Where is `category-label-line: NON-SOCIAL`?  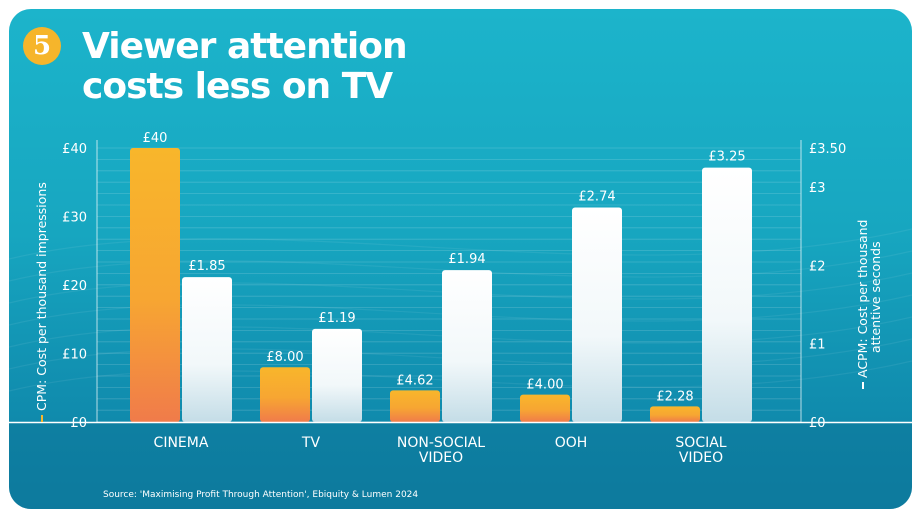
category-label-line: NON-SOCIAL is located at coordinates (441, 443).